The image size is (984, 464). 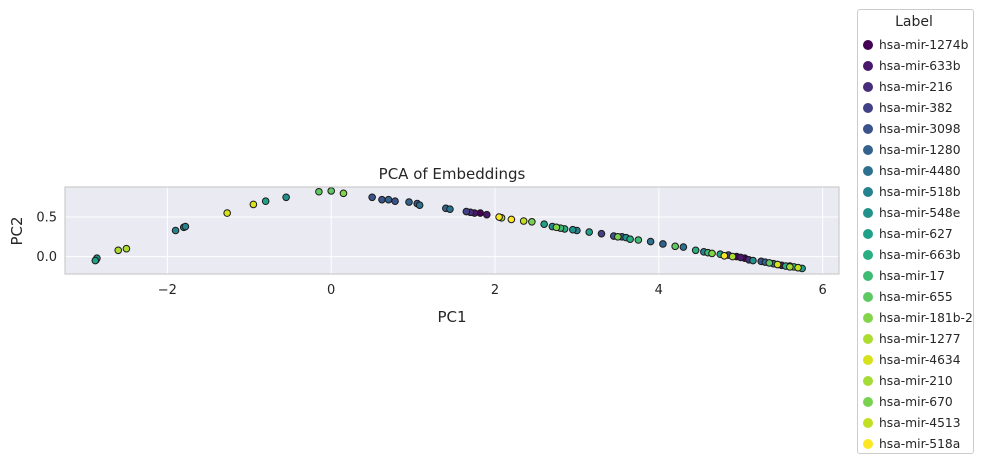 I want to click on legend-item: hsa-mir-210, so click(x=914, y=380).